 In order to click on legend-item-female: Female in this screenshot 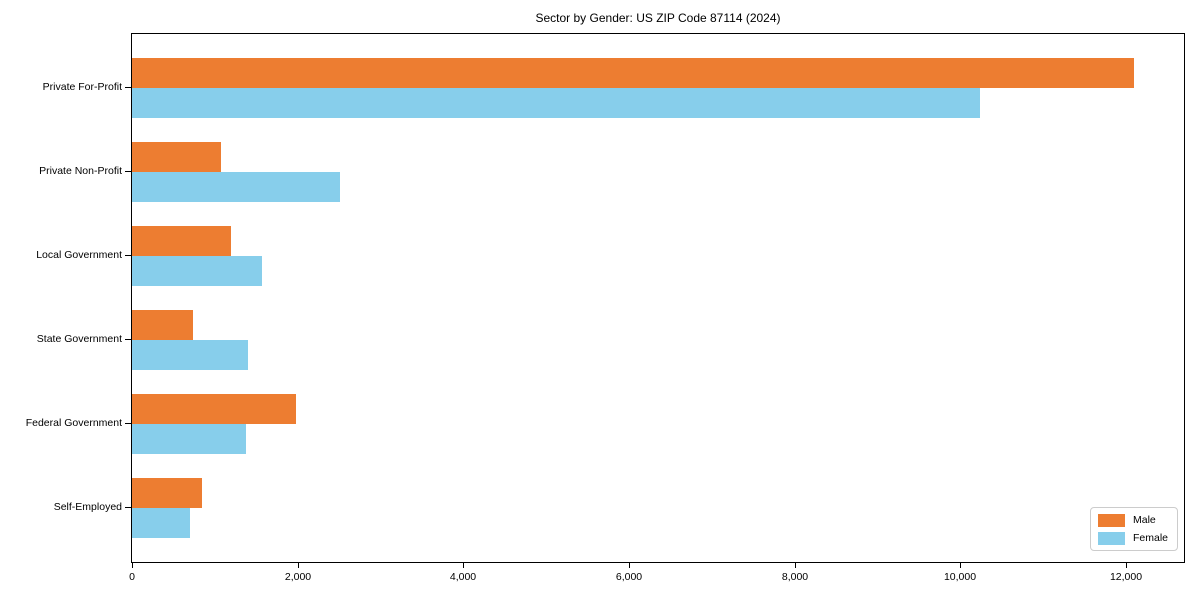, I will do `click(1137, 538)`.